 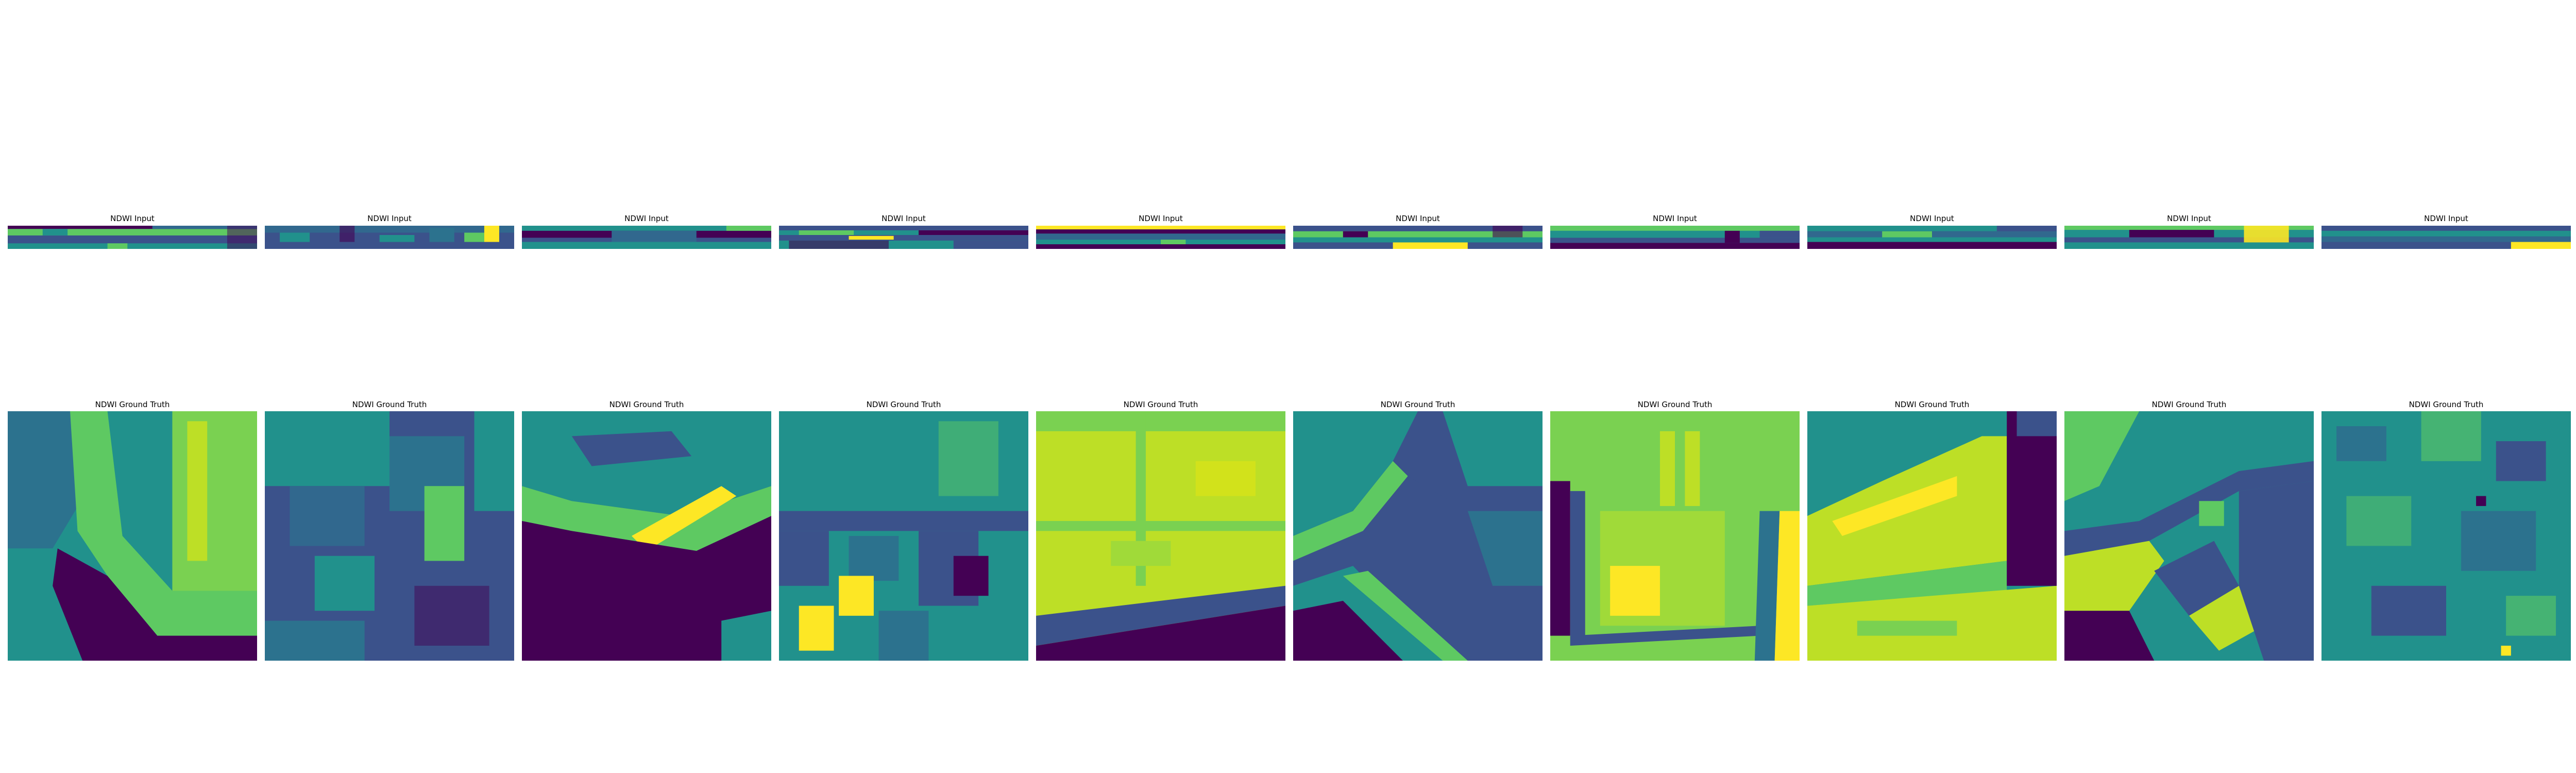 I want to click on input-title-4: NDWI Input, so click(x=904, y=218).